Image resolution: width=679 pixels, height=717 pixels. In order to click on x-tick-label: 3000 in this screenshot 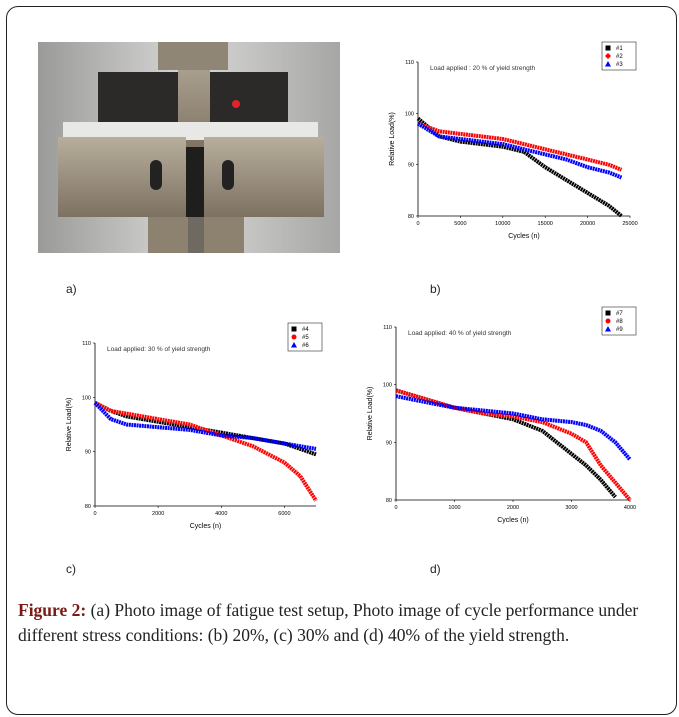, I will do `click(571, 508)`.